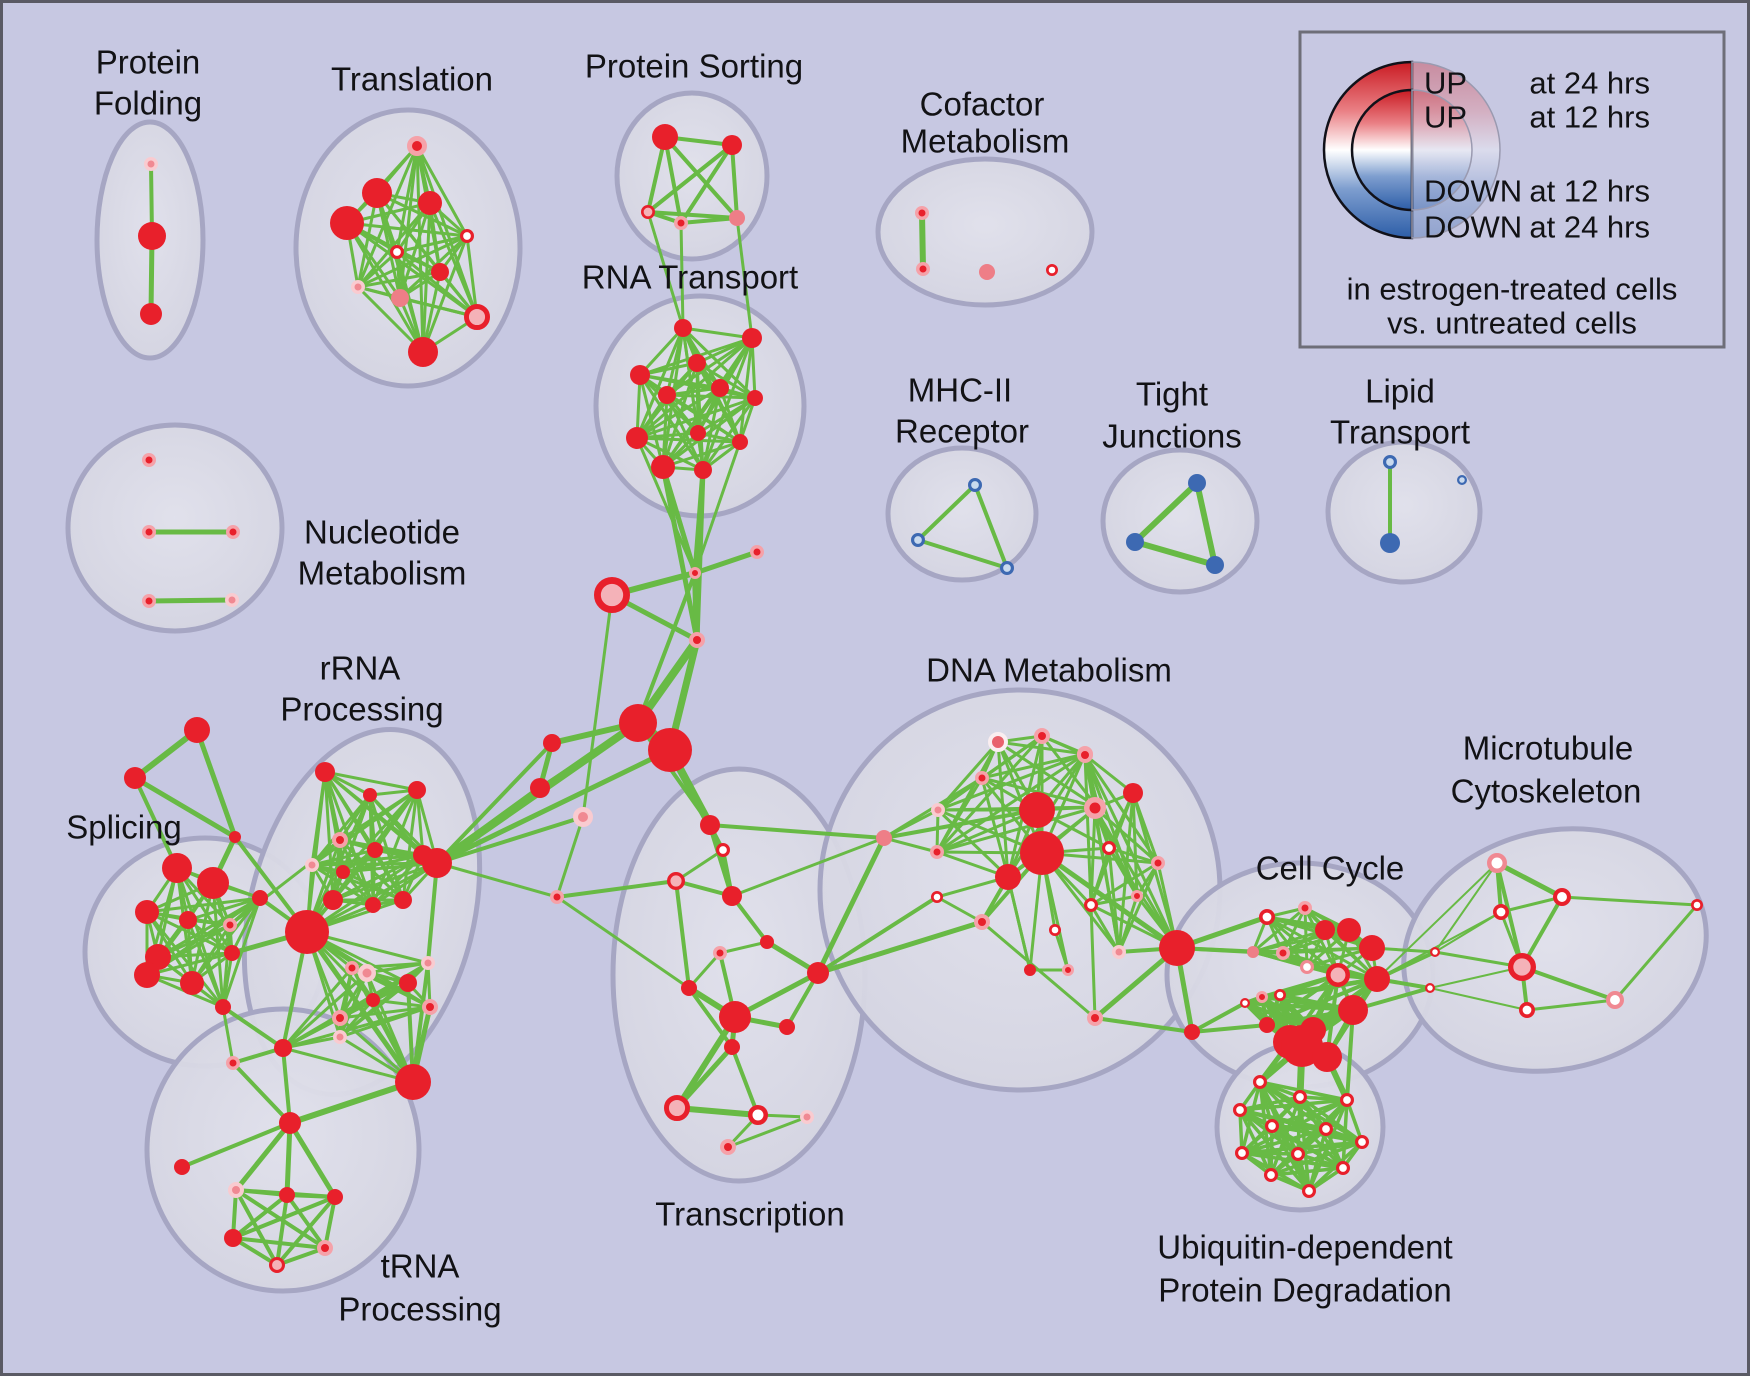  I want to click on node-tr8, so click(325, 1248).